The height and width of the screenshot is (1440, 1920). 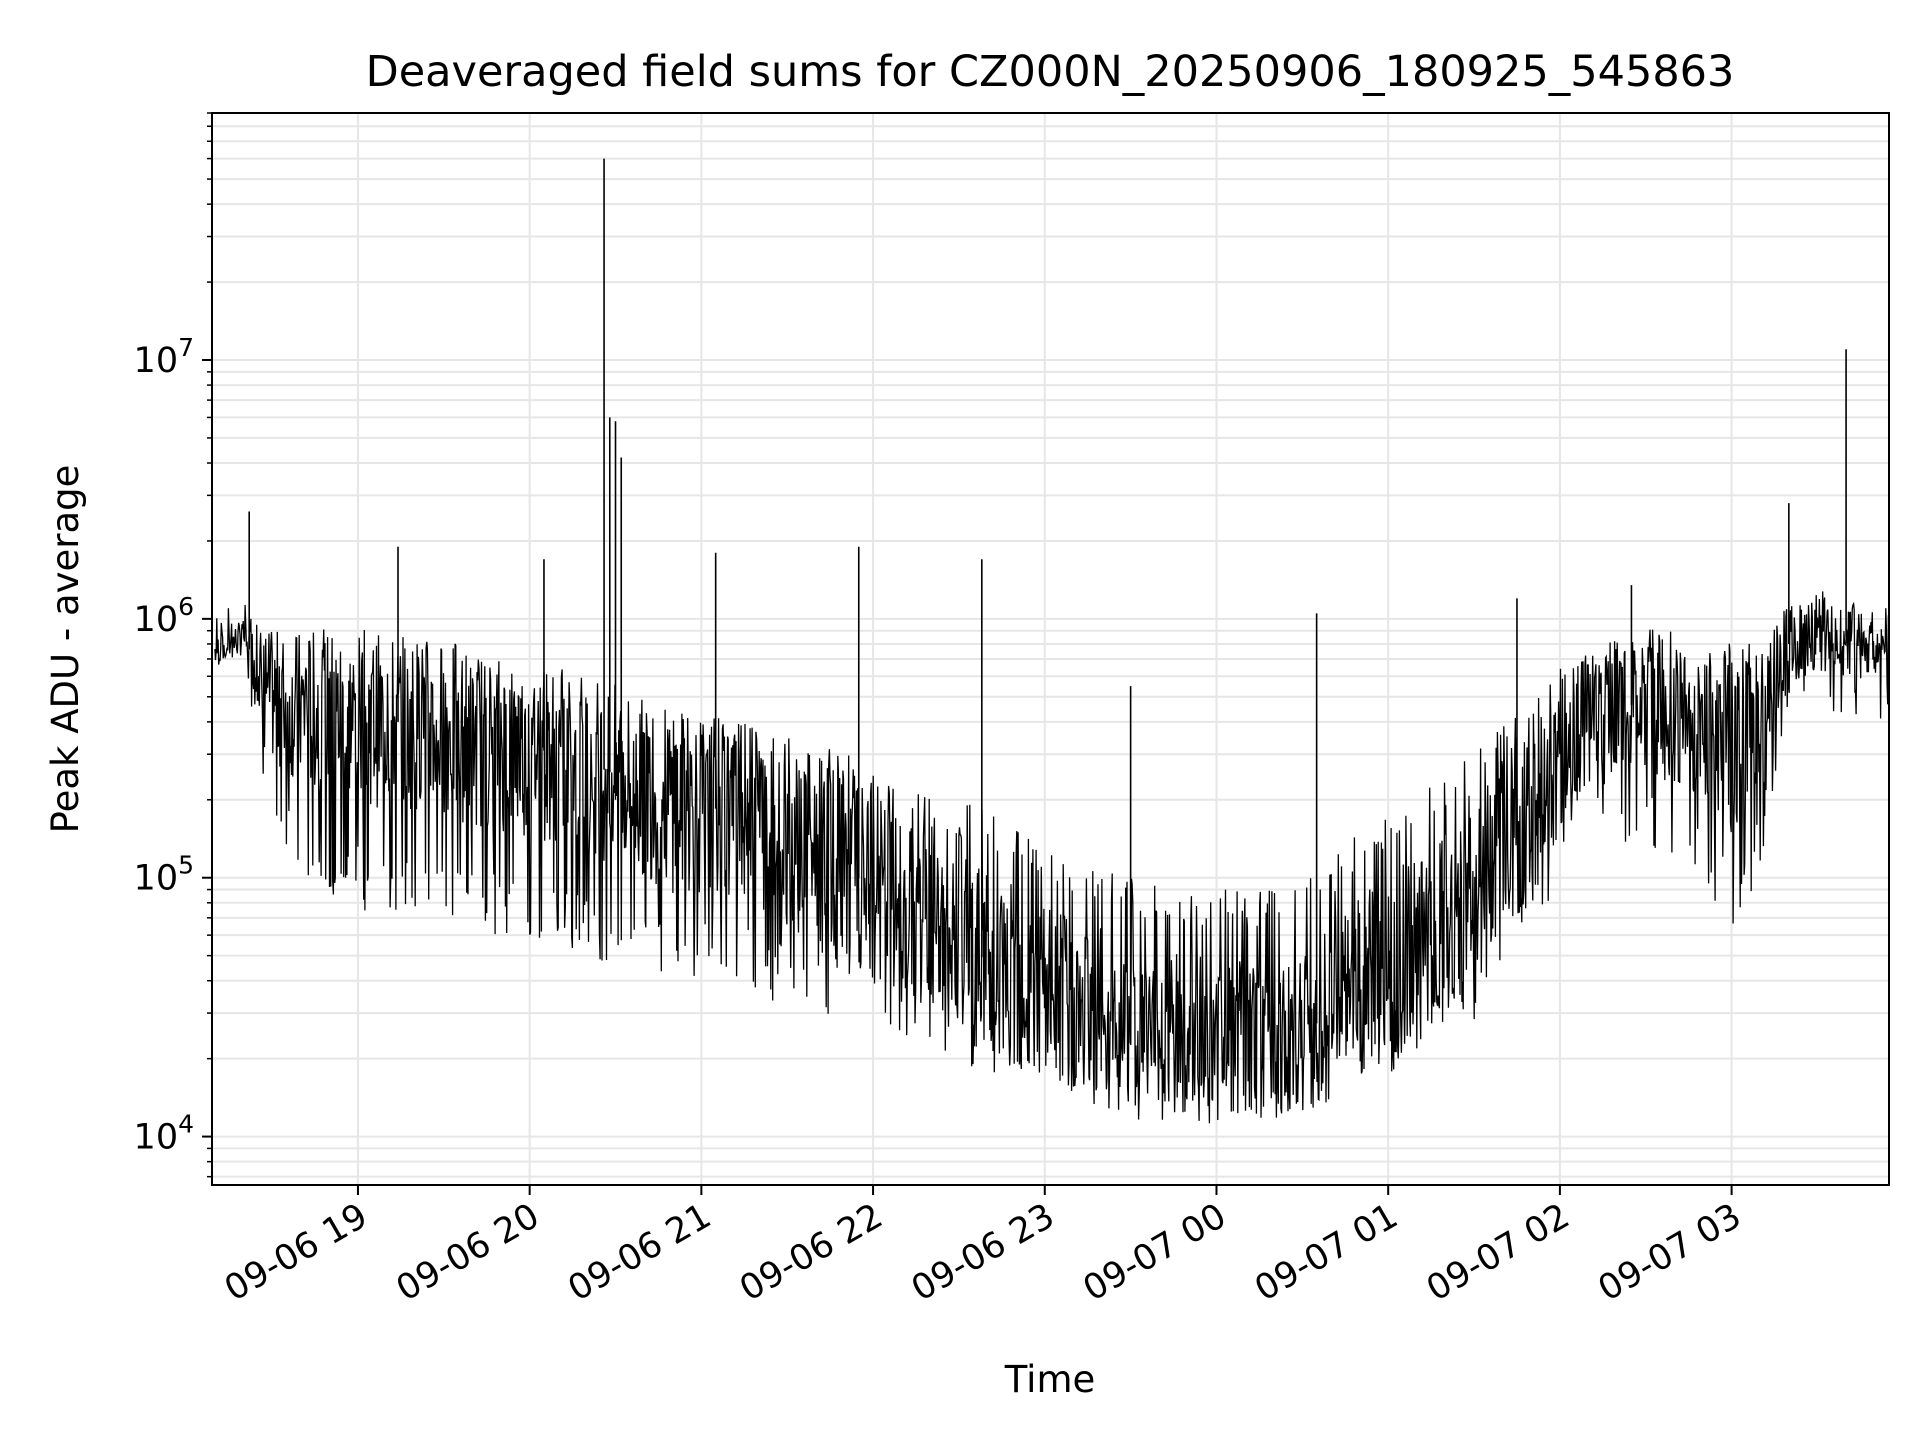 What do you see at coordinates (164, 357) in the screenshot?
I see `y-tick-label: 10⁷` at bounding box center [164, 357].